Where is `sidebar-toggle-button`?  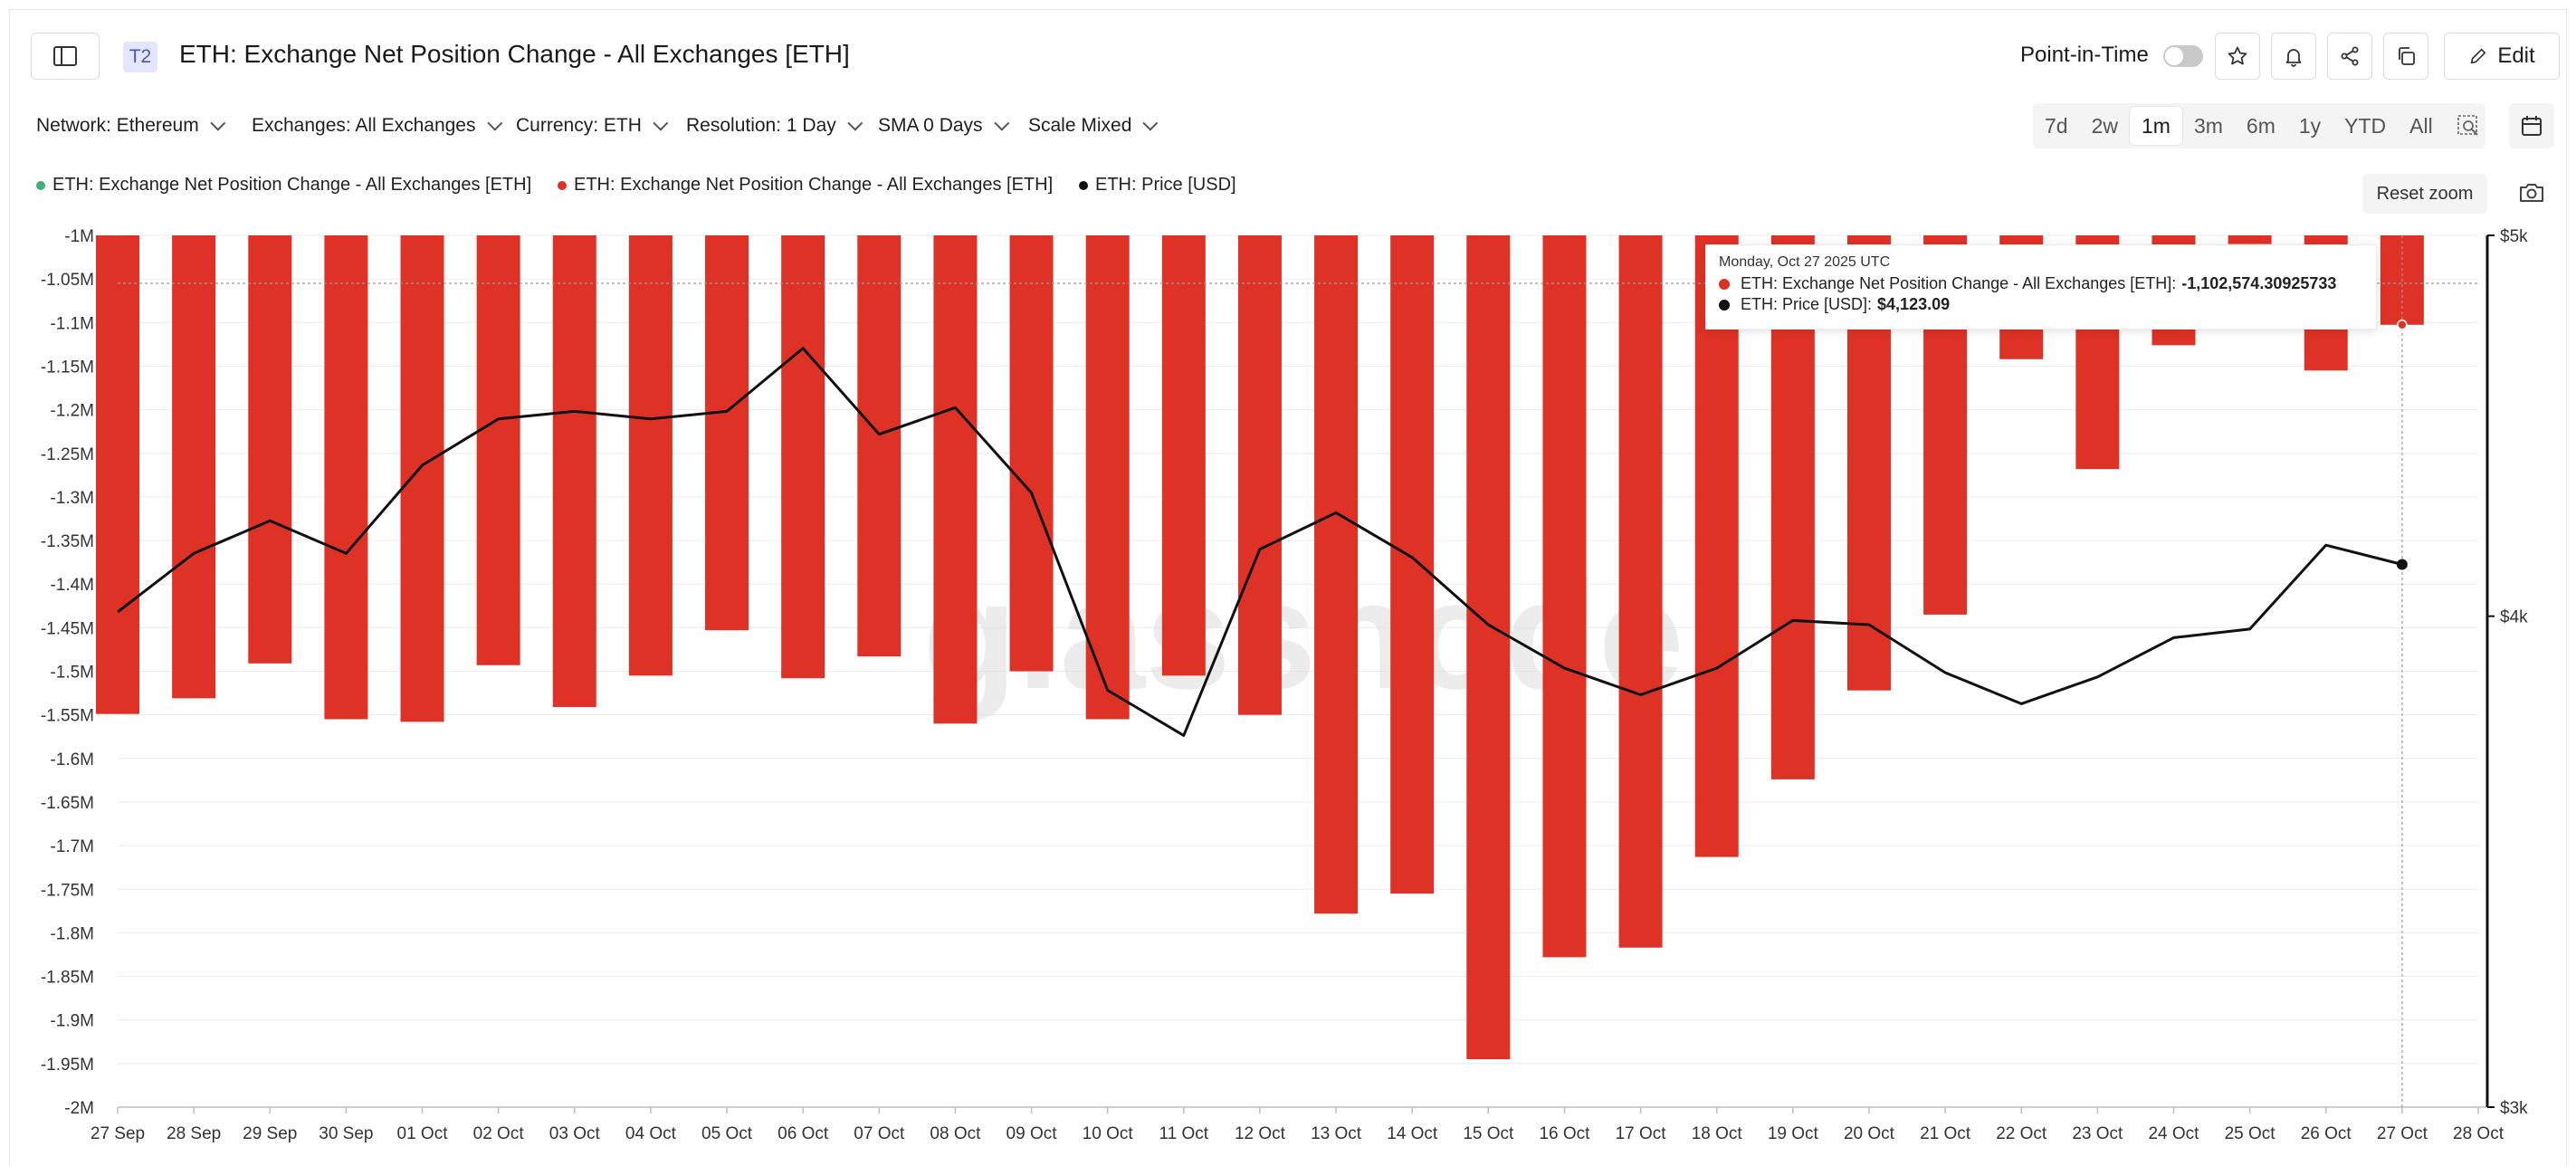 sidebar-toggle-button is located at coordinates (65, 56).